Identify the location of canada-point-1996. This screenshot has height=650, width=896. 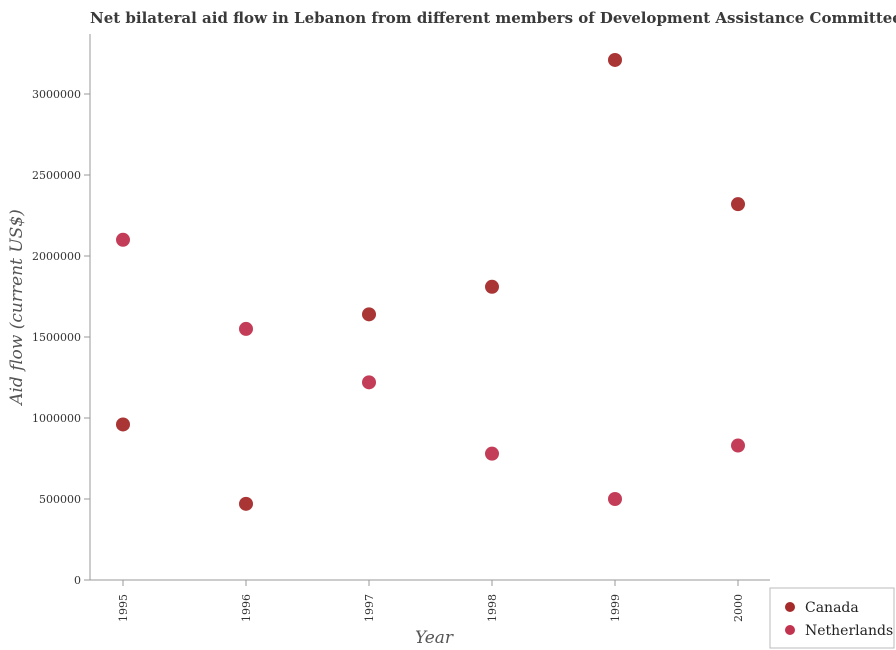
(246, 503).